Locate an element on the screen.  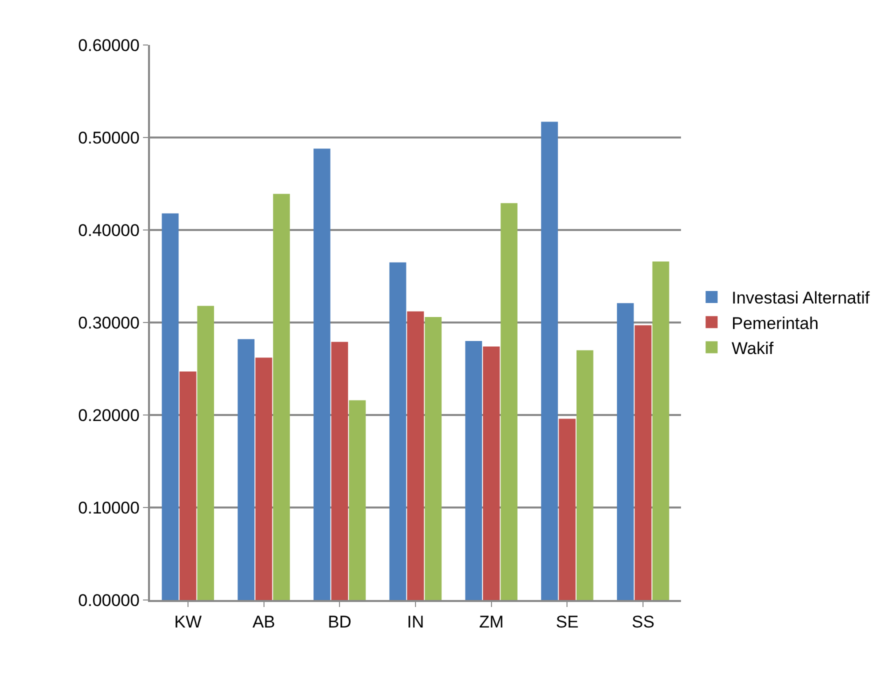
x-tick-label: SE is located at coordinates (567, 622).